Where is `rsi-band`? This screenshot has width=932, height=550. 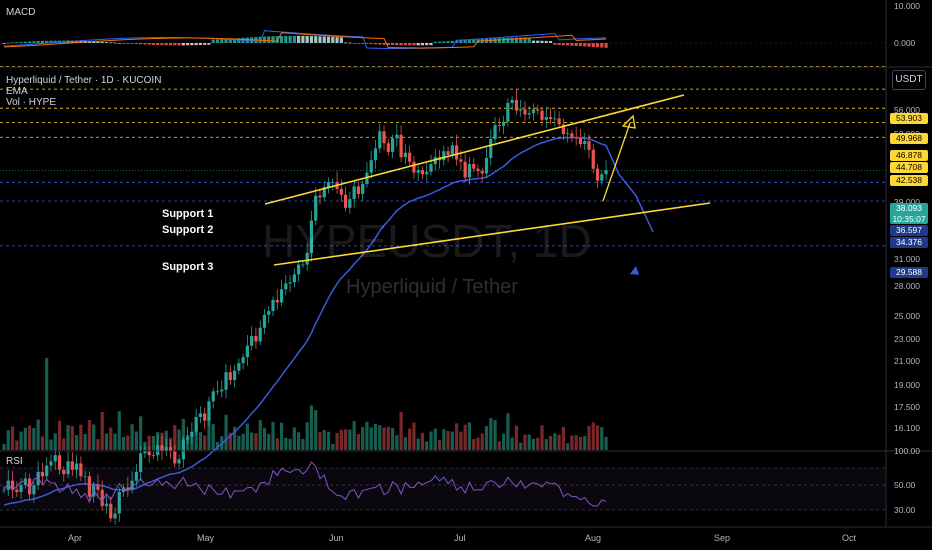
rsi-band is located at coordinates (443, 489).